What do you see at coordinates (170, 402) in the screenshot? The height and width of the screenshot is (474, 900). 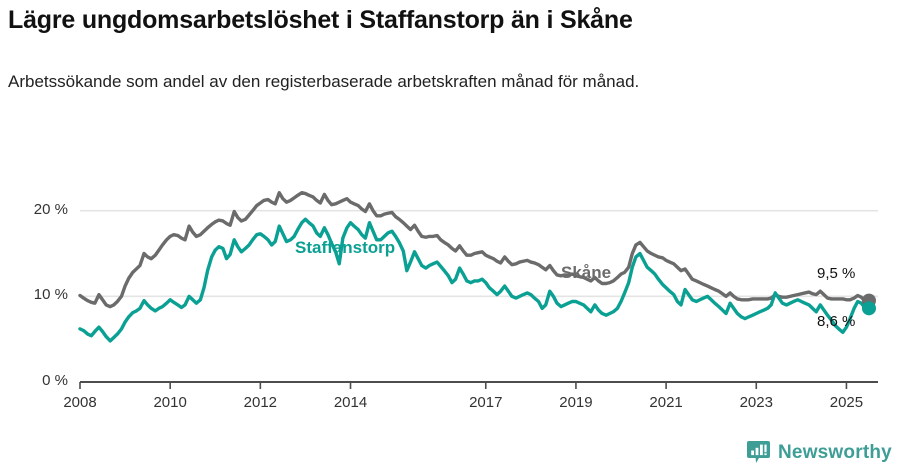 I see `x-tick-label: 2010` at bounding box center [170, 402].